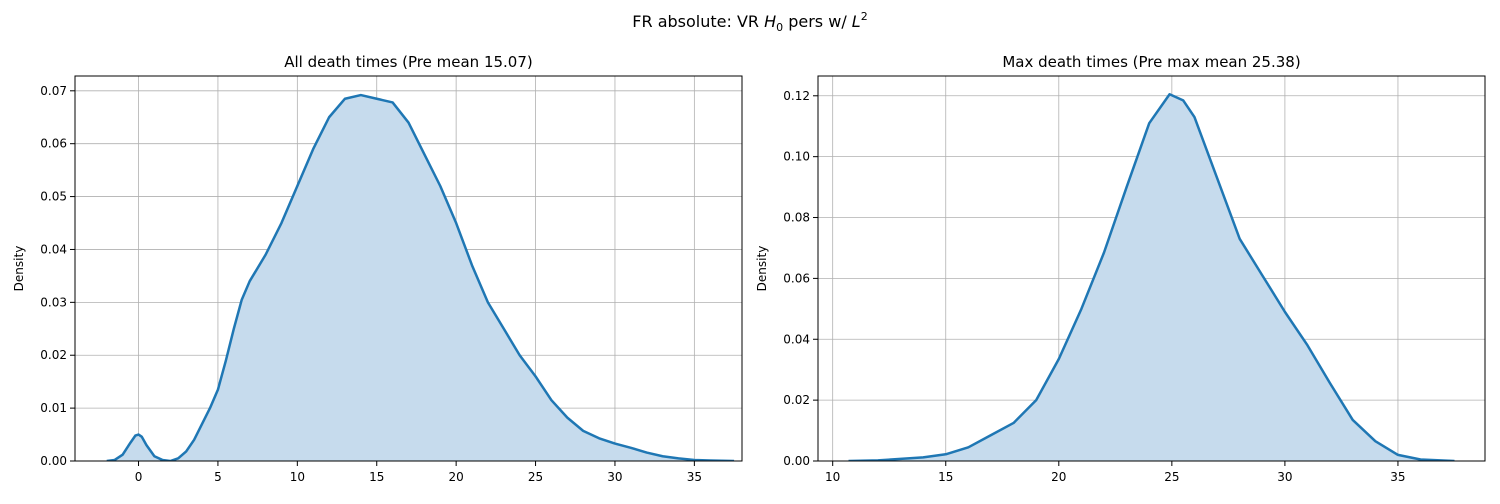  I want to click on x-tick-label: 5, so click(218, 477).